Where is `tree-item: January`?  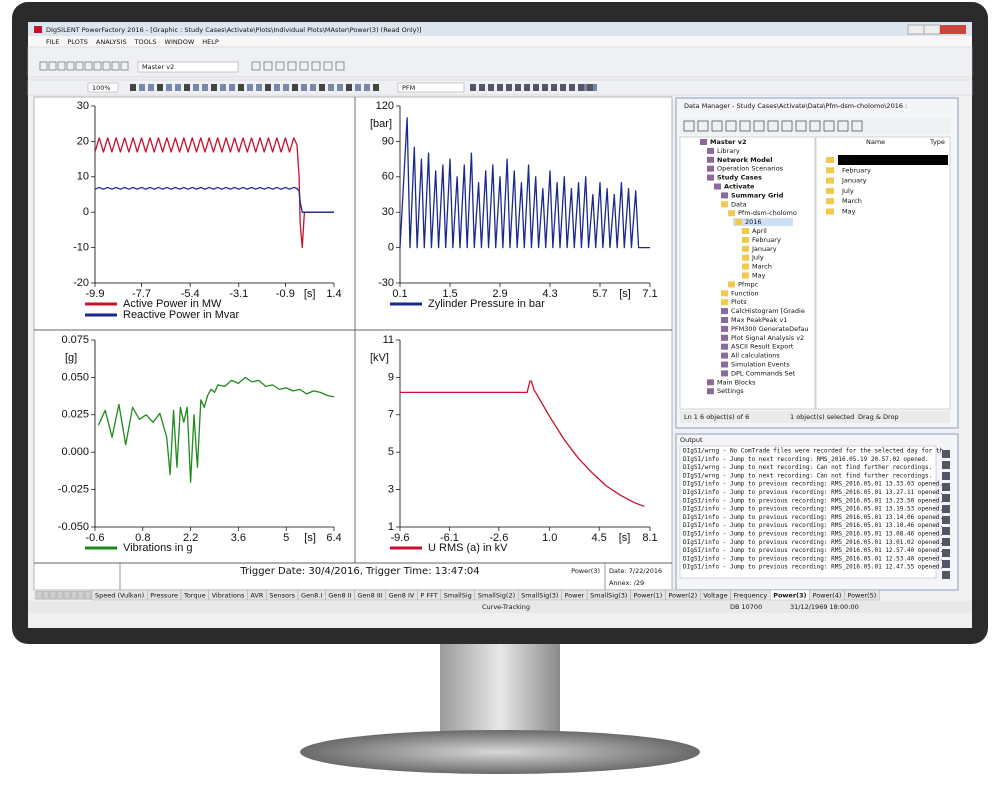
tree-item: January is located at coordinates (764, 249).